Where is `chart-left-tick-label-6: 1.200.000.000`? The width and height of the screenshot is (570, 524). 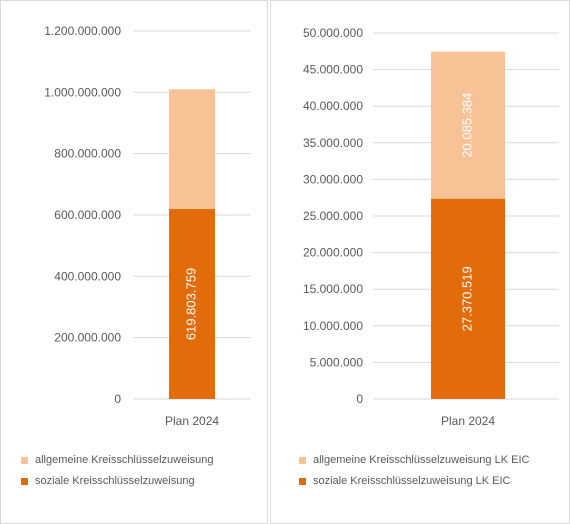
chart-left-tick-label-6: 1.200.000.000 is located at coordinates (82, 31).